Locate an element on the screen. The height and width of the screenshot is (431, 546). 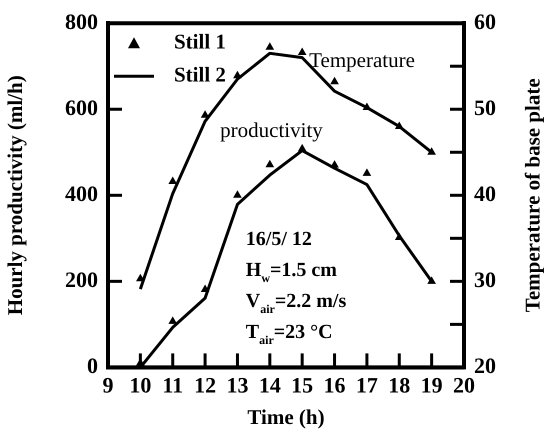
annotation: 16/5/ 12 is located at coordinates (279, 239).